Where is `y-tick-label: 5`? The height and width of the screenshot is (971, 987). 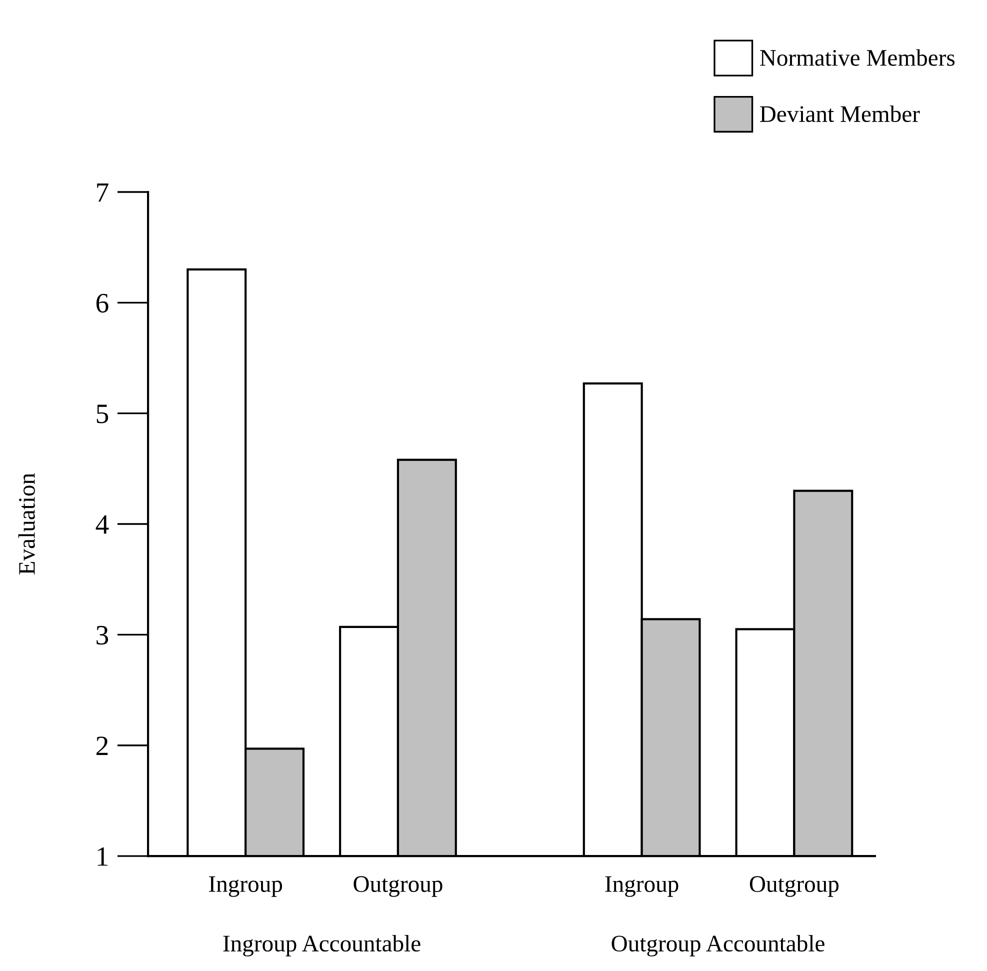
y-tick-label: 5 is located at coordinates (102, 414).